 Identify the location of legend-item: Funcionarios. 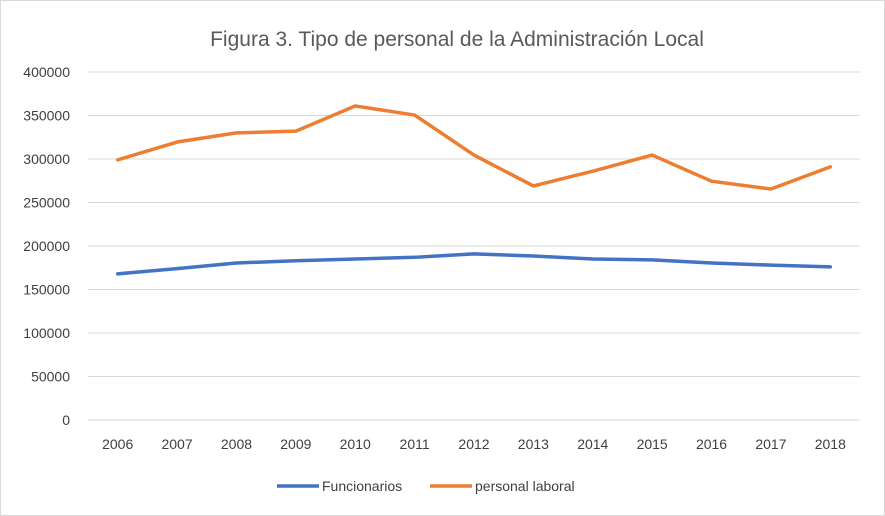
(339, 486).